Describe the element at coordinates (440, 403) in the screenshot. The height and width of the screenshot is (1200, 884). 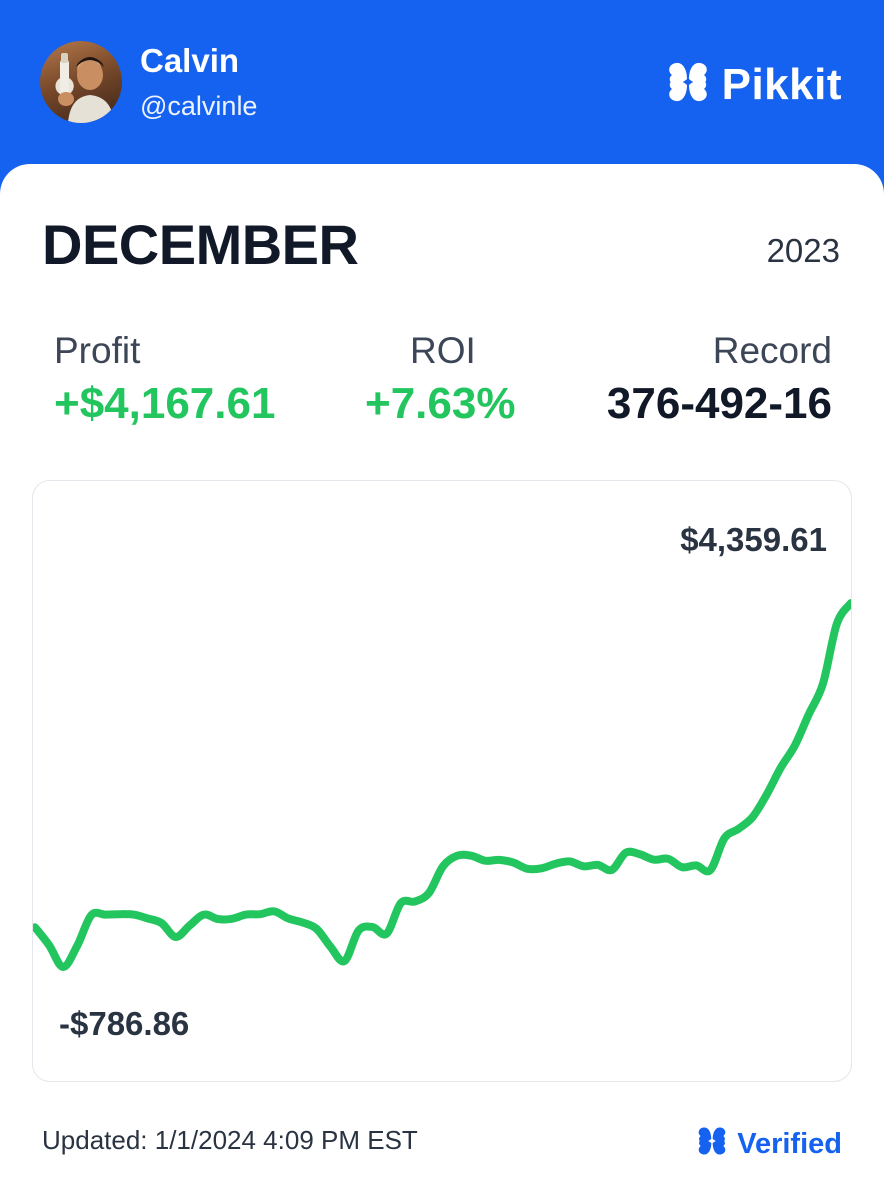
I see `roi-value: +7.63%` at that location.